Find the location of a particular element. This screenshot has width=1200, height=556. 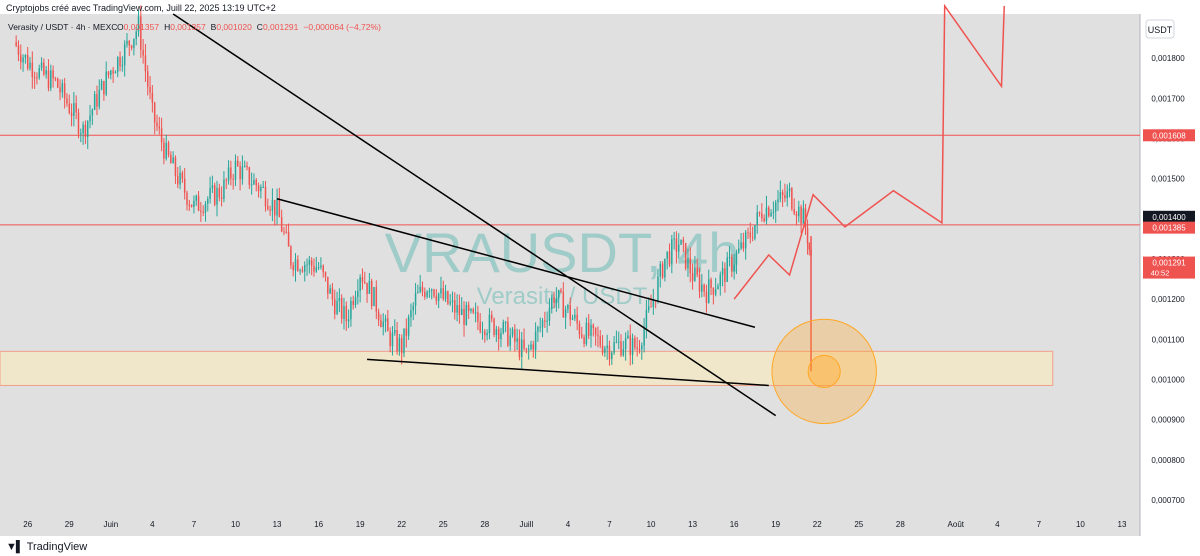

legend-close-label: C is located at coordinates (260, 27).